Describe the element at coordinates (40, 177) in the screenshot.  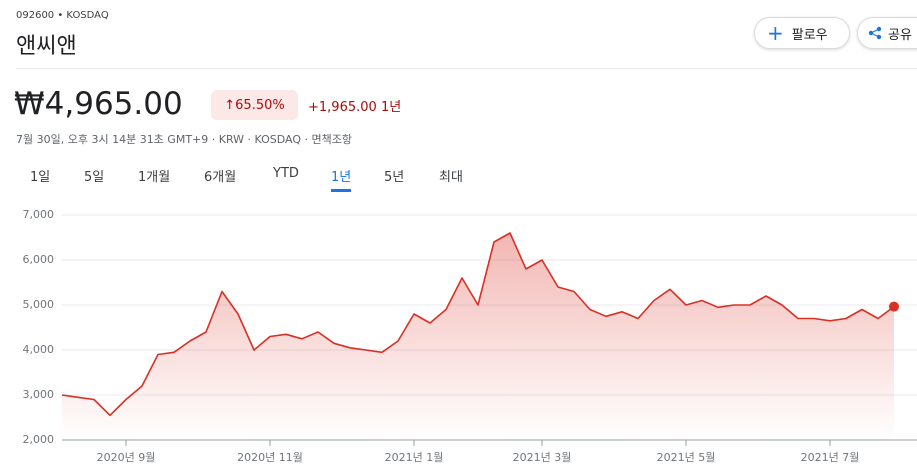
I see `range-tab: 1일` at that location.